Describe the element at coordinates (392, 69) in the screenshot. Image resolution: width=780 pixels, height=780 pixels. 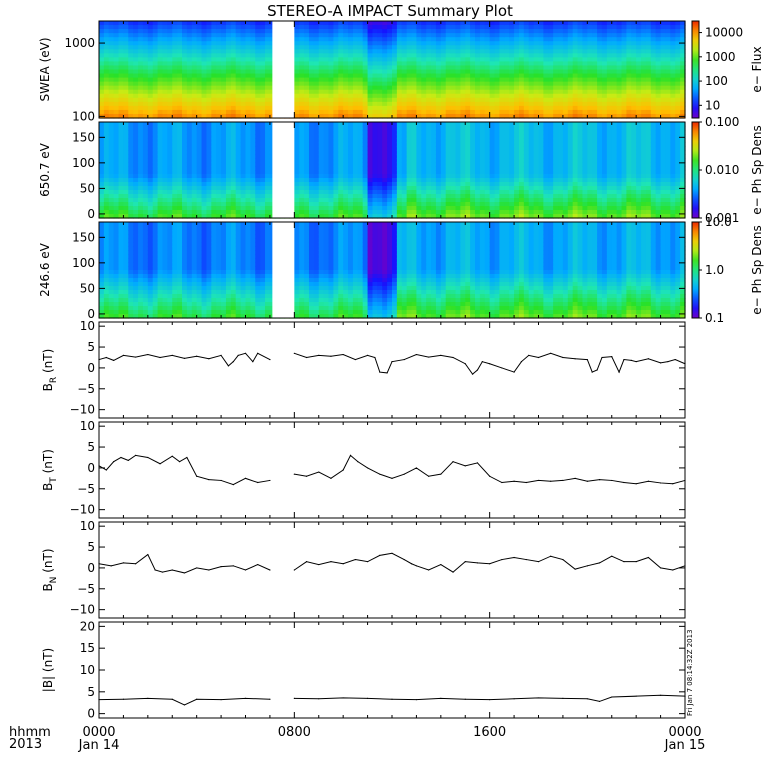
I see `x-ticks-spec1` at that location.